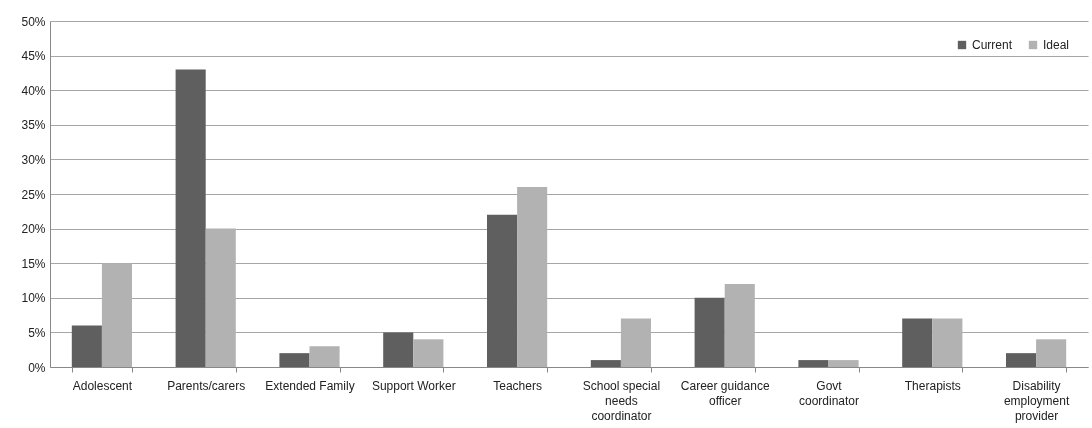 The width and height of the screenshot is (1092, 428). Describe the element at coordinates (33, 21) in the screenshot. I see `y-tick-label: 50%` at that location.